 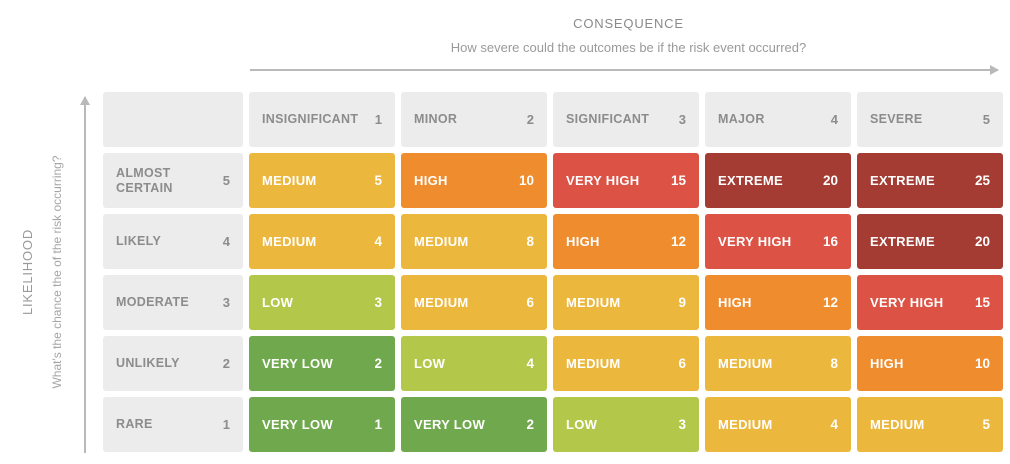 What do you see at coordinates (226, 241) in the screenshot?
I see `row-header-value: 4` at bounding box center [226, 241].